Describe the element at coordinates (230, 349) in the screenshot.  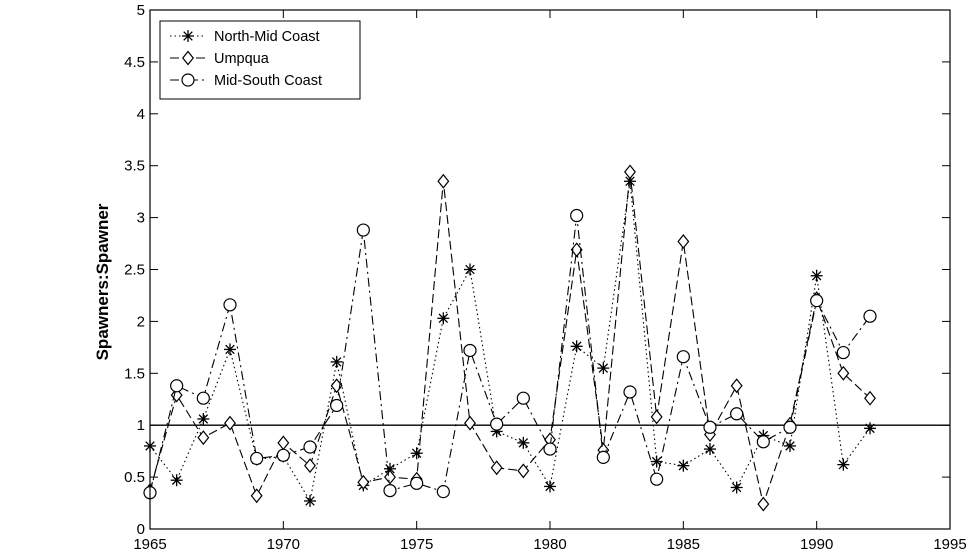
I see `series-1-point-1968` at that location.